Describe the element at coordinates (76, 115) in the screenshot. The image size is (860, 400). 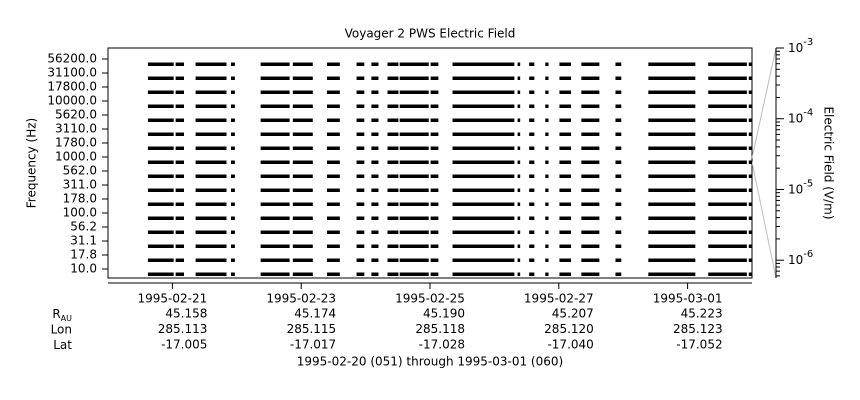
I see `y-tick-label: 5620.0` at that location.